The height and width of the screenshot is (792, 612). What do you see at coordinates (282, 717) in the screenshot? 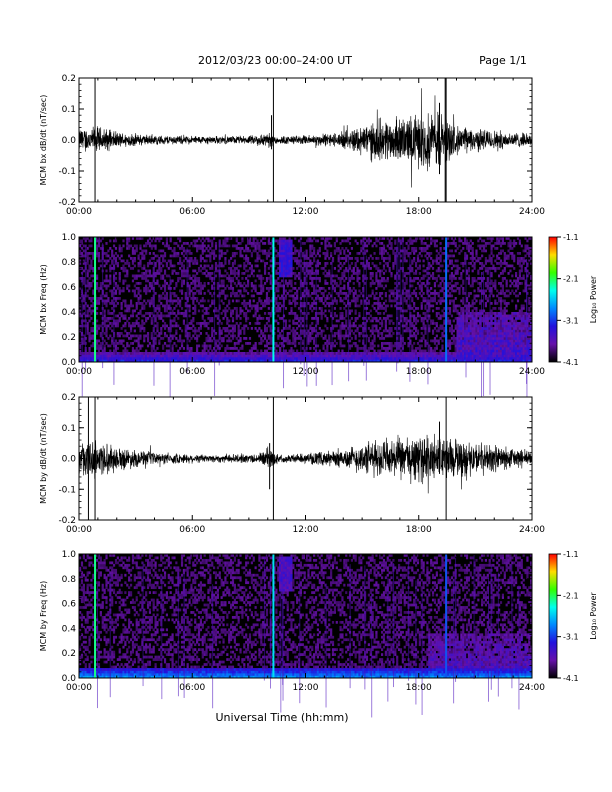
I see `x-axis-title: Universal Time (hh:mm)` at bounding box center [282, 717].